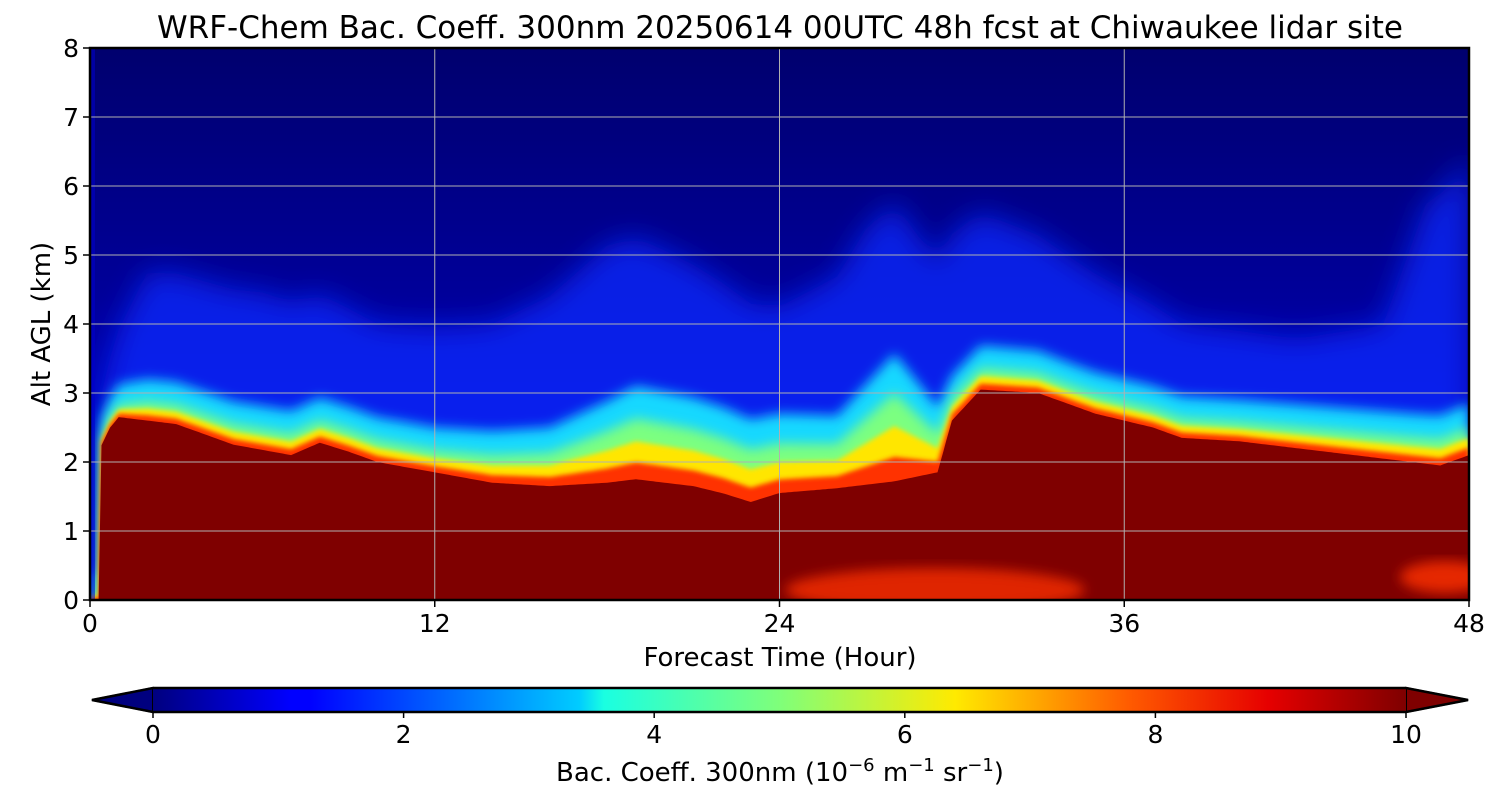 This screenshot has width=1500, height=800. I want to click on y-tick-label: 4, so click(71, 324).